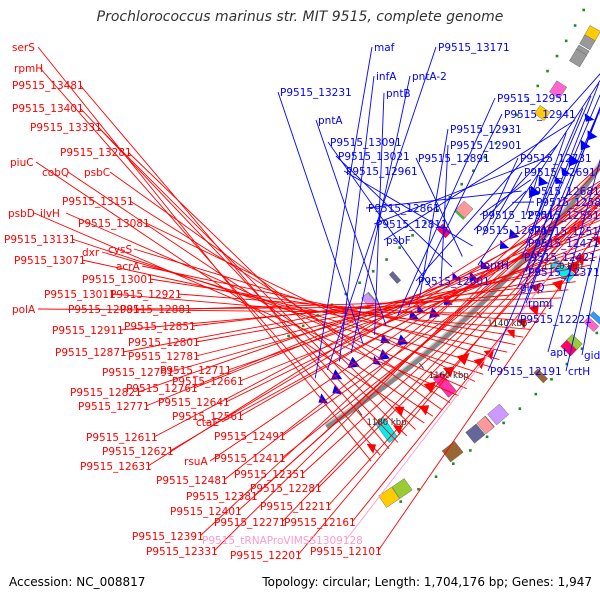 This screenshot has height=600, width=600. What do you see at coordinates (486, 130) in the screenshot?
I see `gene-label-reverse: P9515_12931` at bounding box center [486, 130].